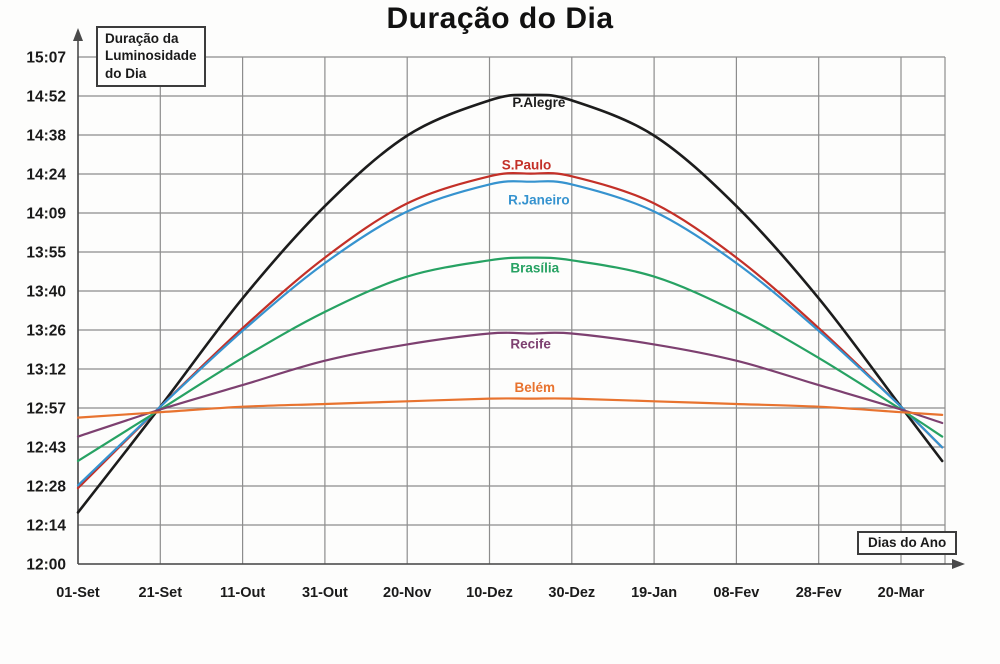  Describe the element at coordinates (242, 593) in the screenshot. I see `x-tick-label: 11-Out` at that location.